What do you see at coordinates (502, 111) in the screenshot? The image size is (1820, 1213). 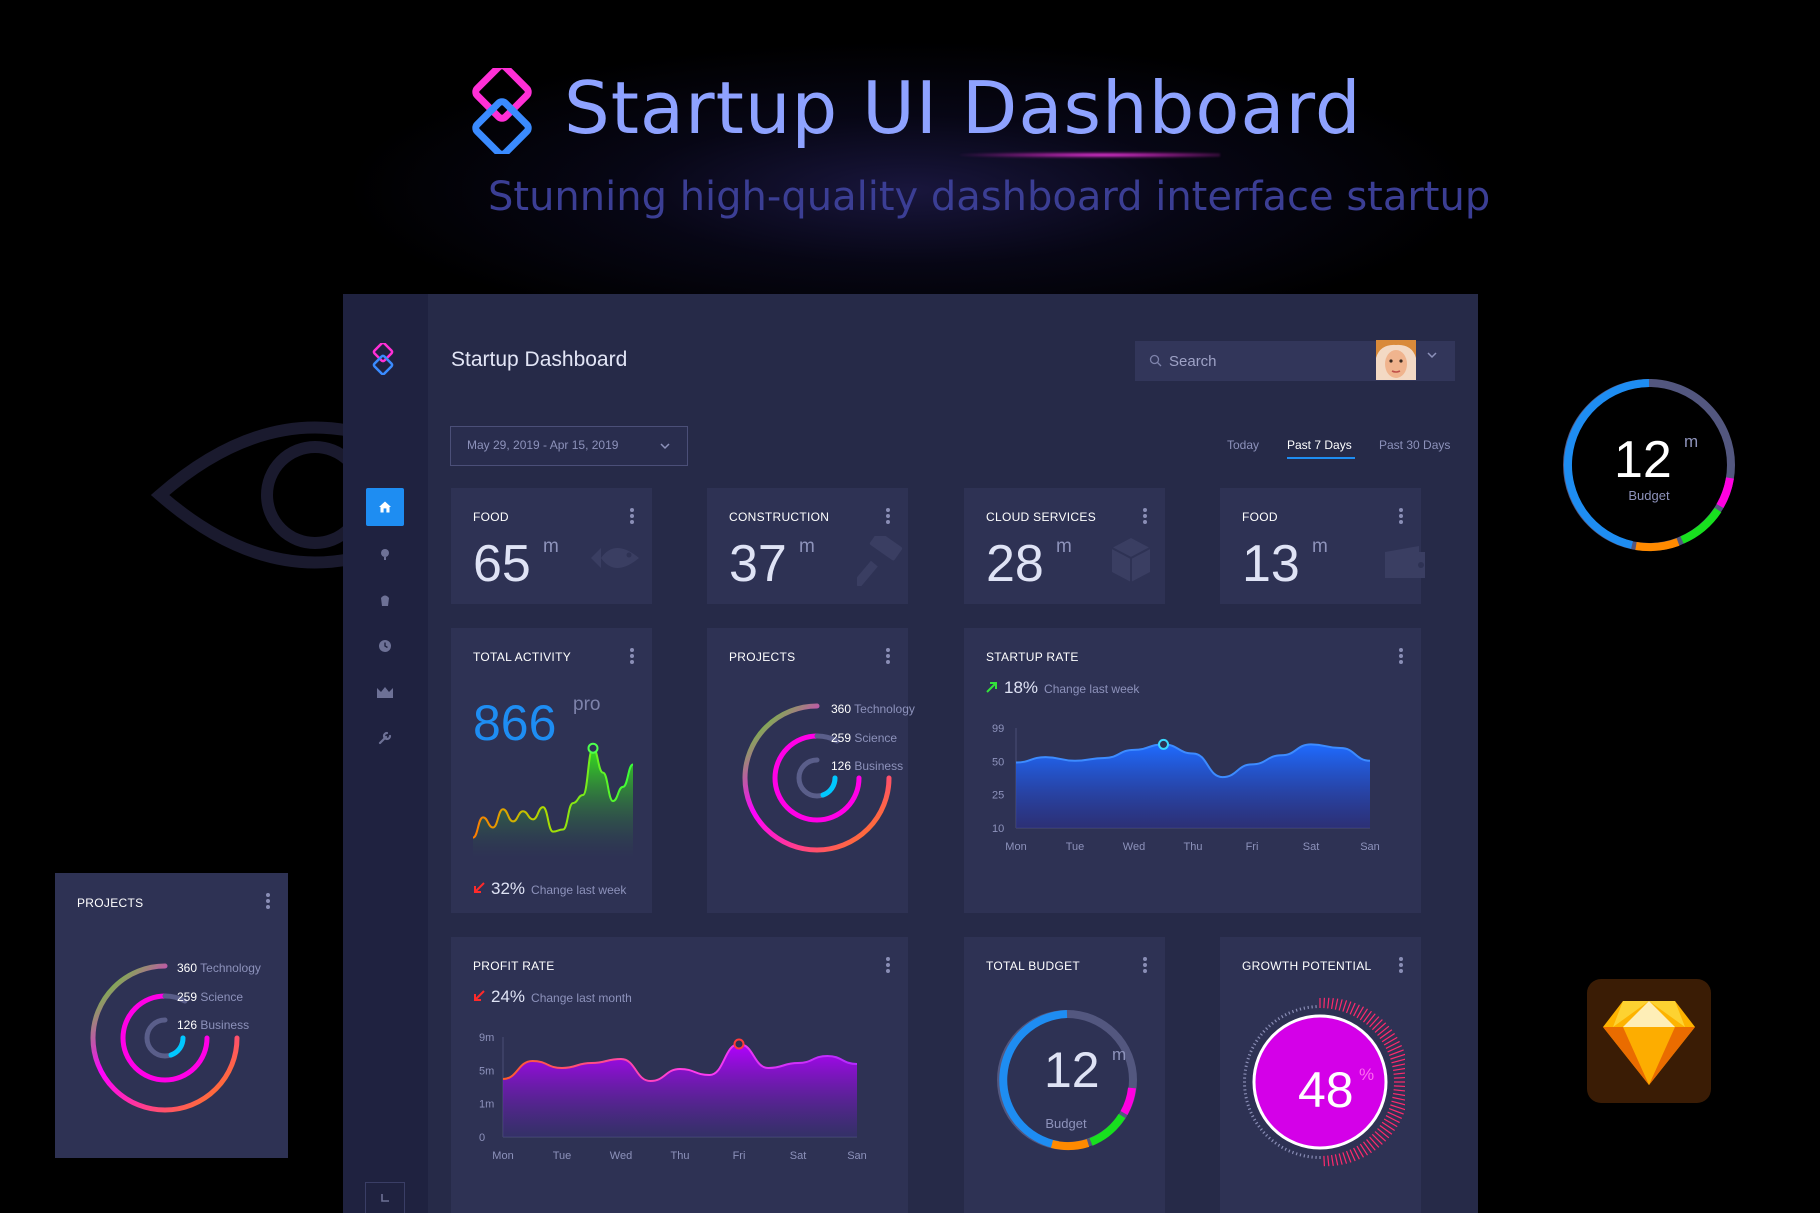 I see `logo-diamond-icon` at bounding box center [502, 111].